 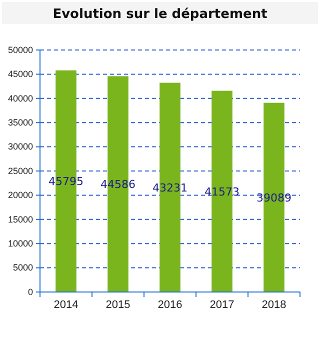 What do you see at coordinates (22, 267) in the screenshot?
I see `y-tick-label: 5000` at bounding box center [22, 267].